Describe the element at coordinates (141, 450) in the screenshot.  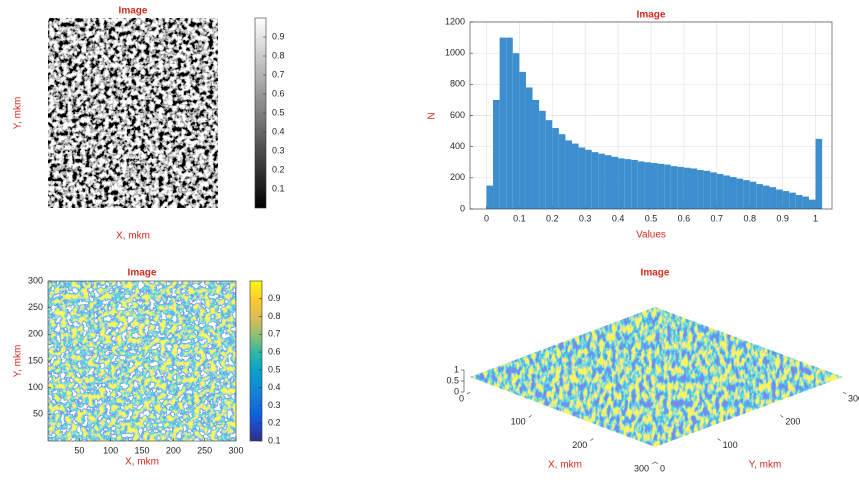
I see `x-tick-label: 150` at that location.